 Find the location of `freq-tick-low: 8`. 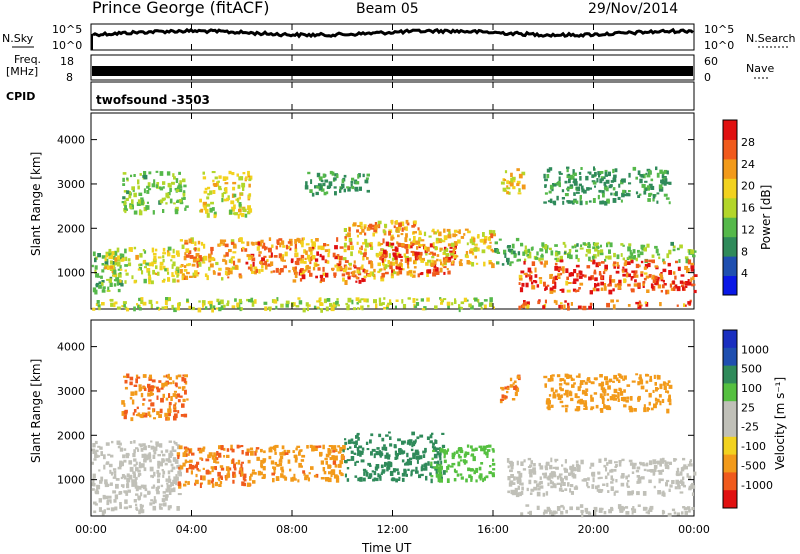

freq-tick-low: 8 is located at coordinates (69, 77).